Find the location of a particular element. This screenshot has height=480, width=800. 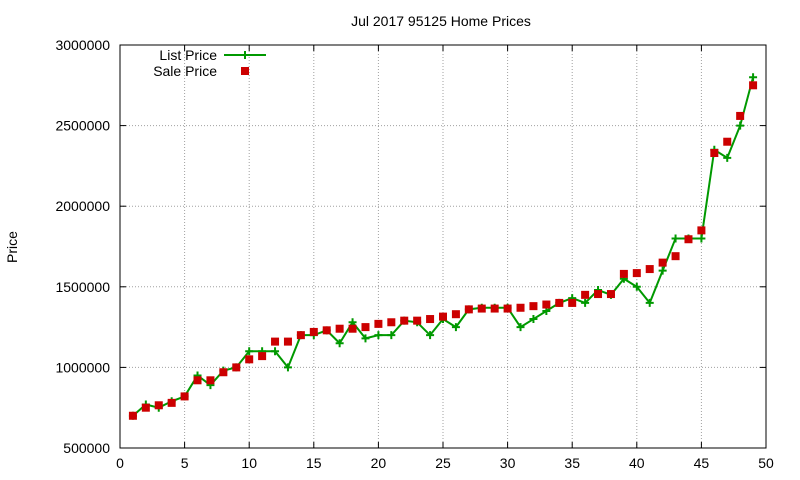

x-tick-label: 10 is located at coordinates (249, 463).